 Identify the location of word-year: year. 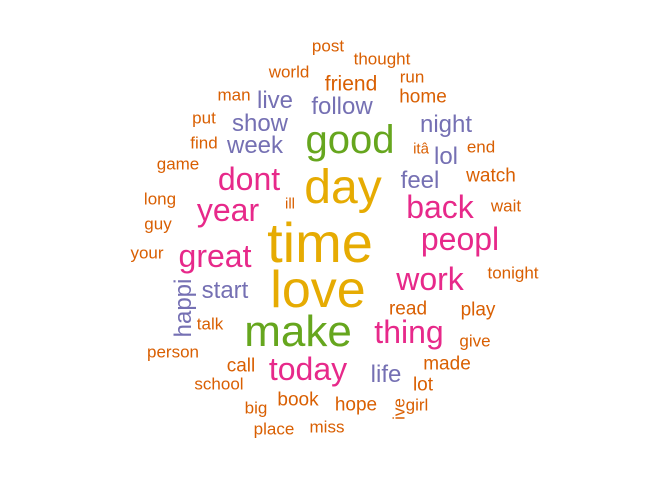
(228, 210).